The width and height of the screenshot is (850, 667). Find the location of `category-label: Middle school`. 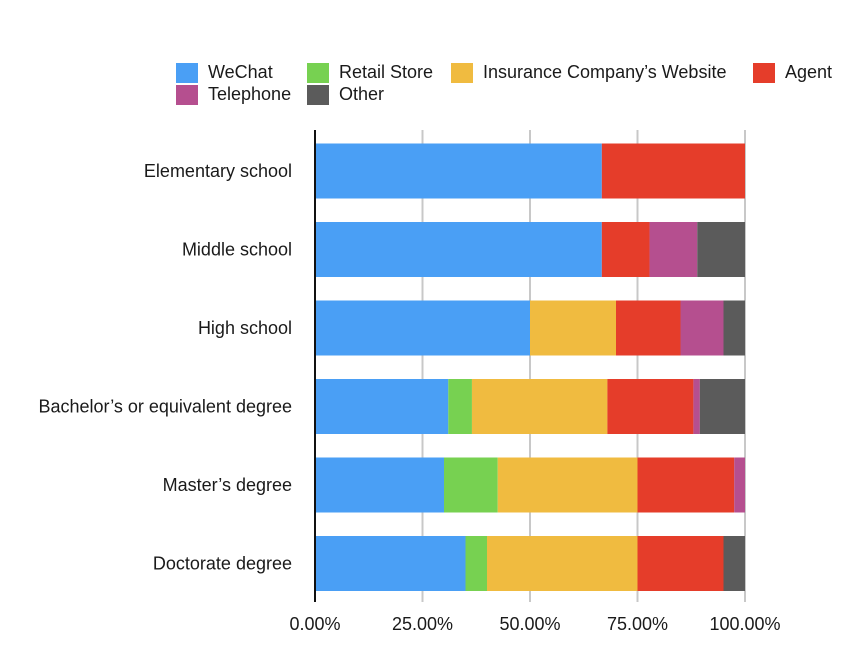

category-label: Middle school is located at coordinates (237, 250).